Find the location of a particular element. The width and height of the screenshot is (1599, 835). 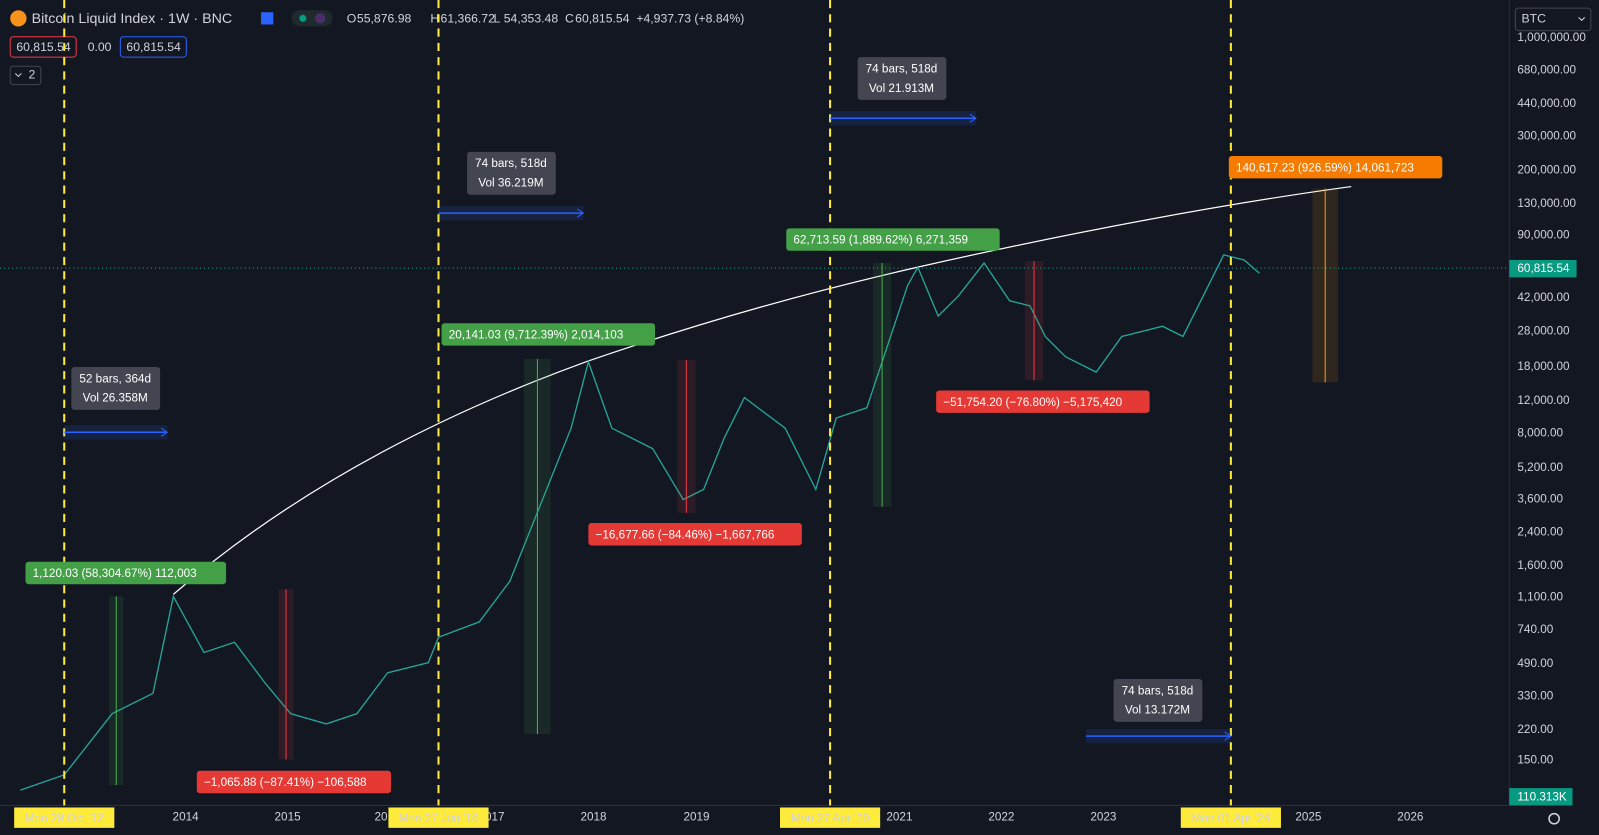

range-bars: 52 bars, 364d is located at coordinates (115, 378).